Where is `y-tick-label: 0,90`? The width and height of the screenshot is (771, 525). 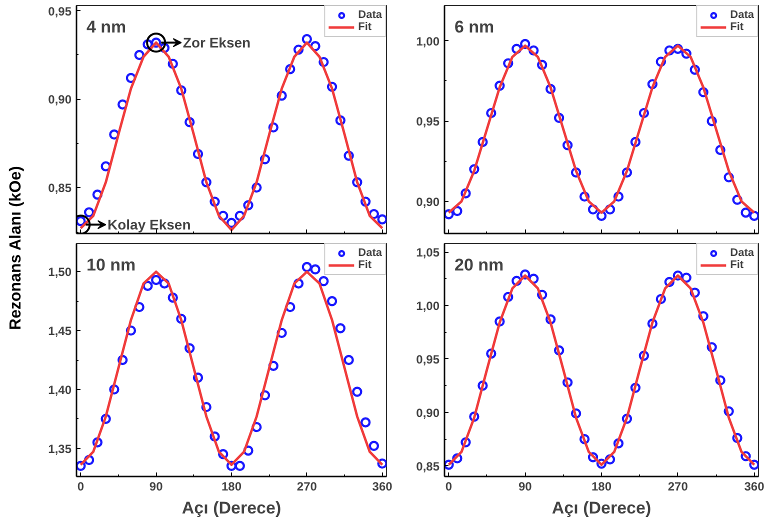 y-tick-label: 0,90 is located at coordinates (428, 201).